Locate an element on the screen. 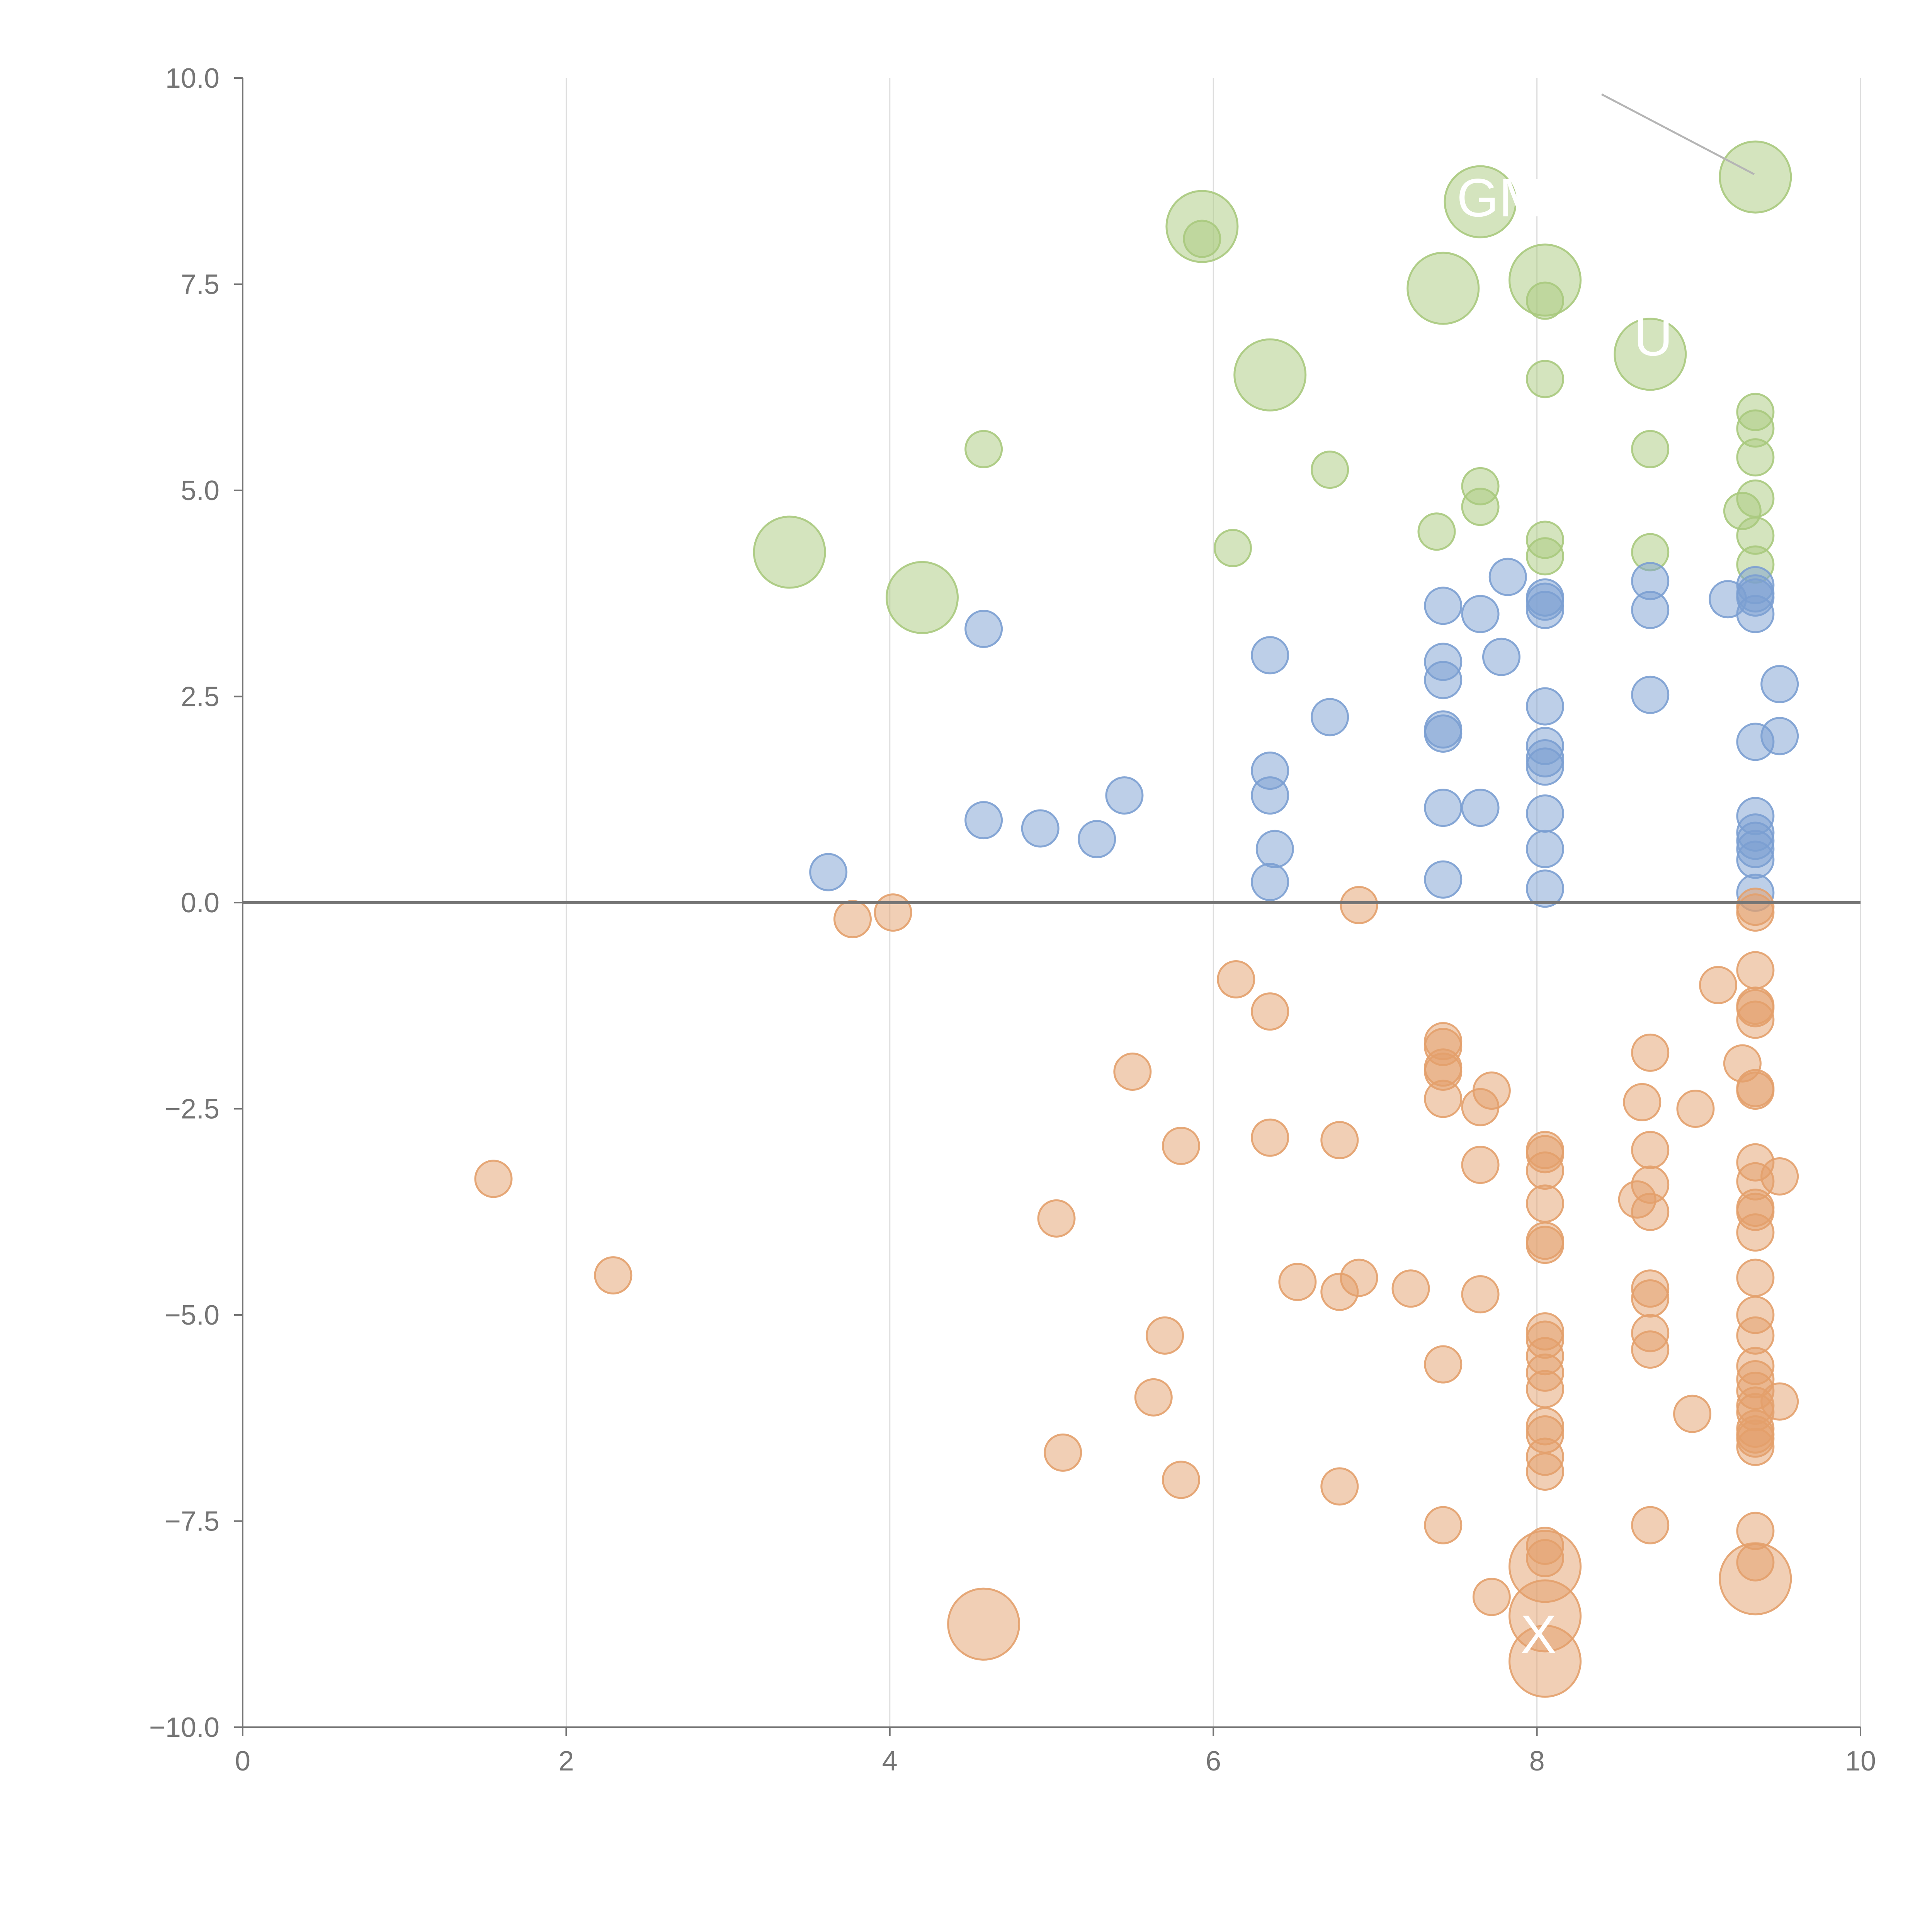  y-tick-label-8: 10.0 is located at coordinates (192, 78).